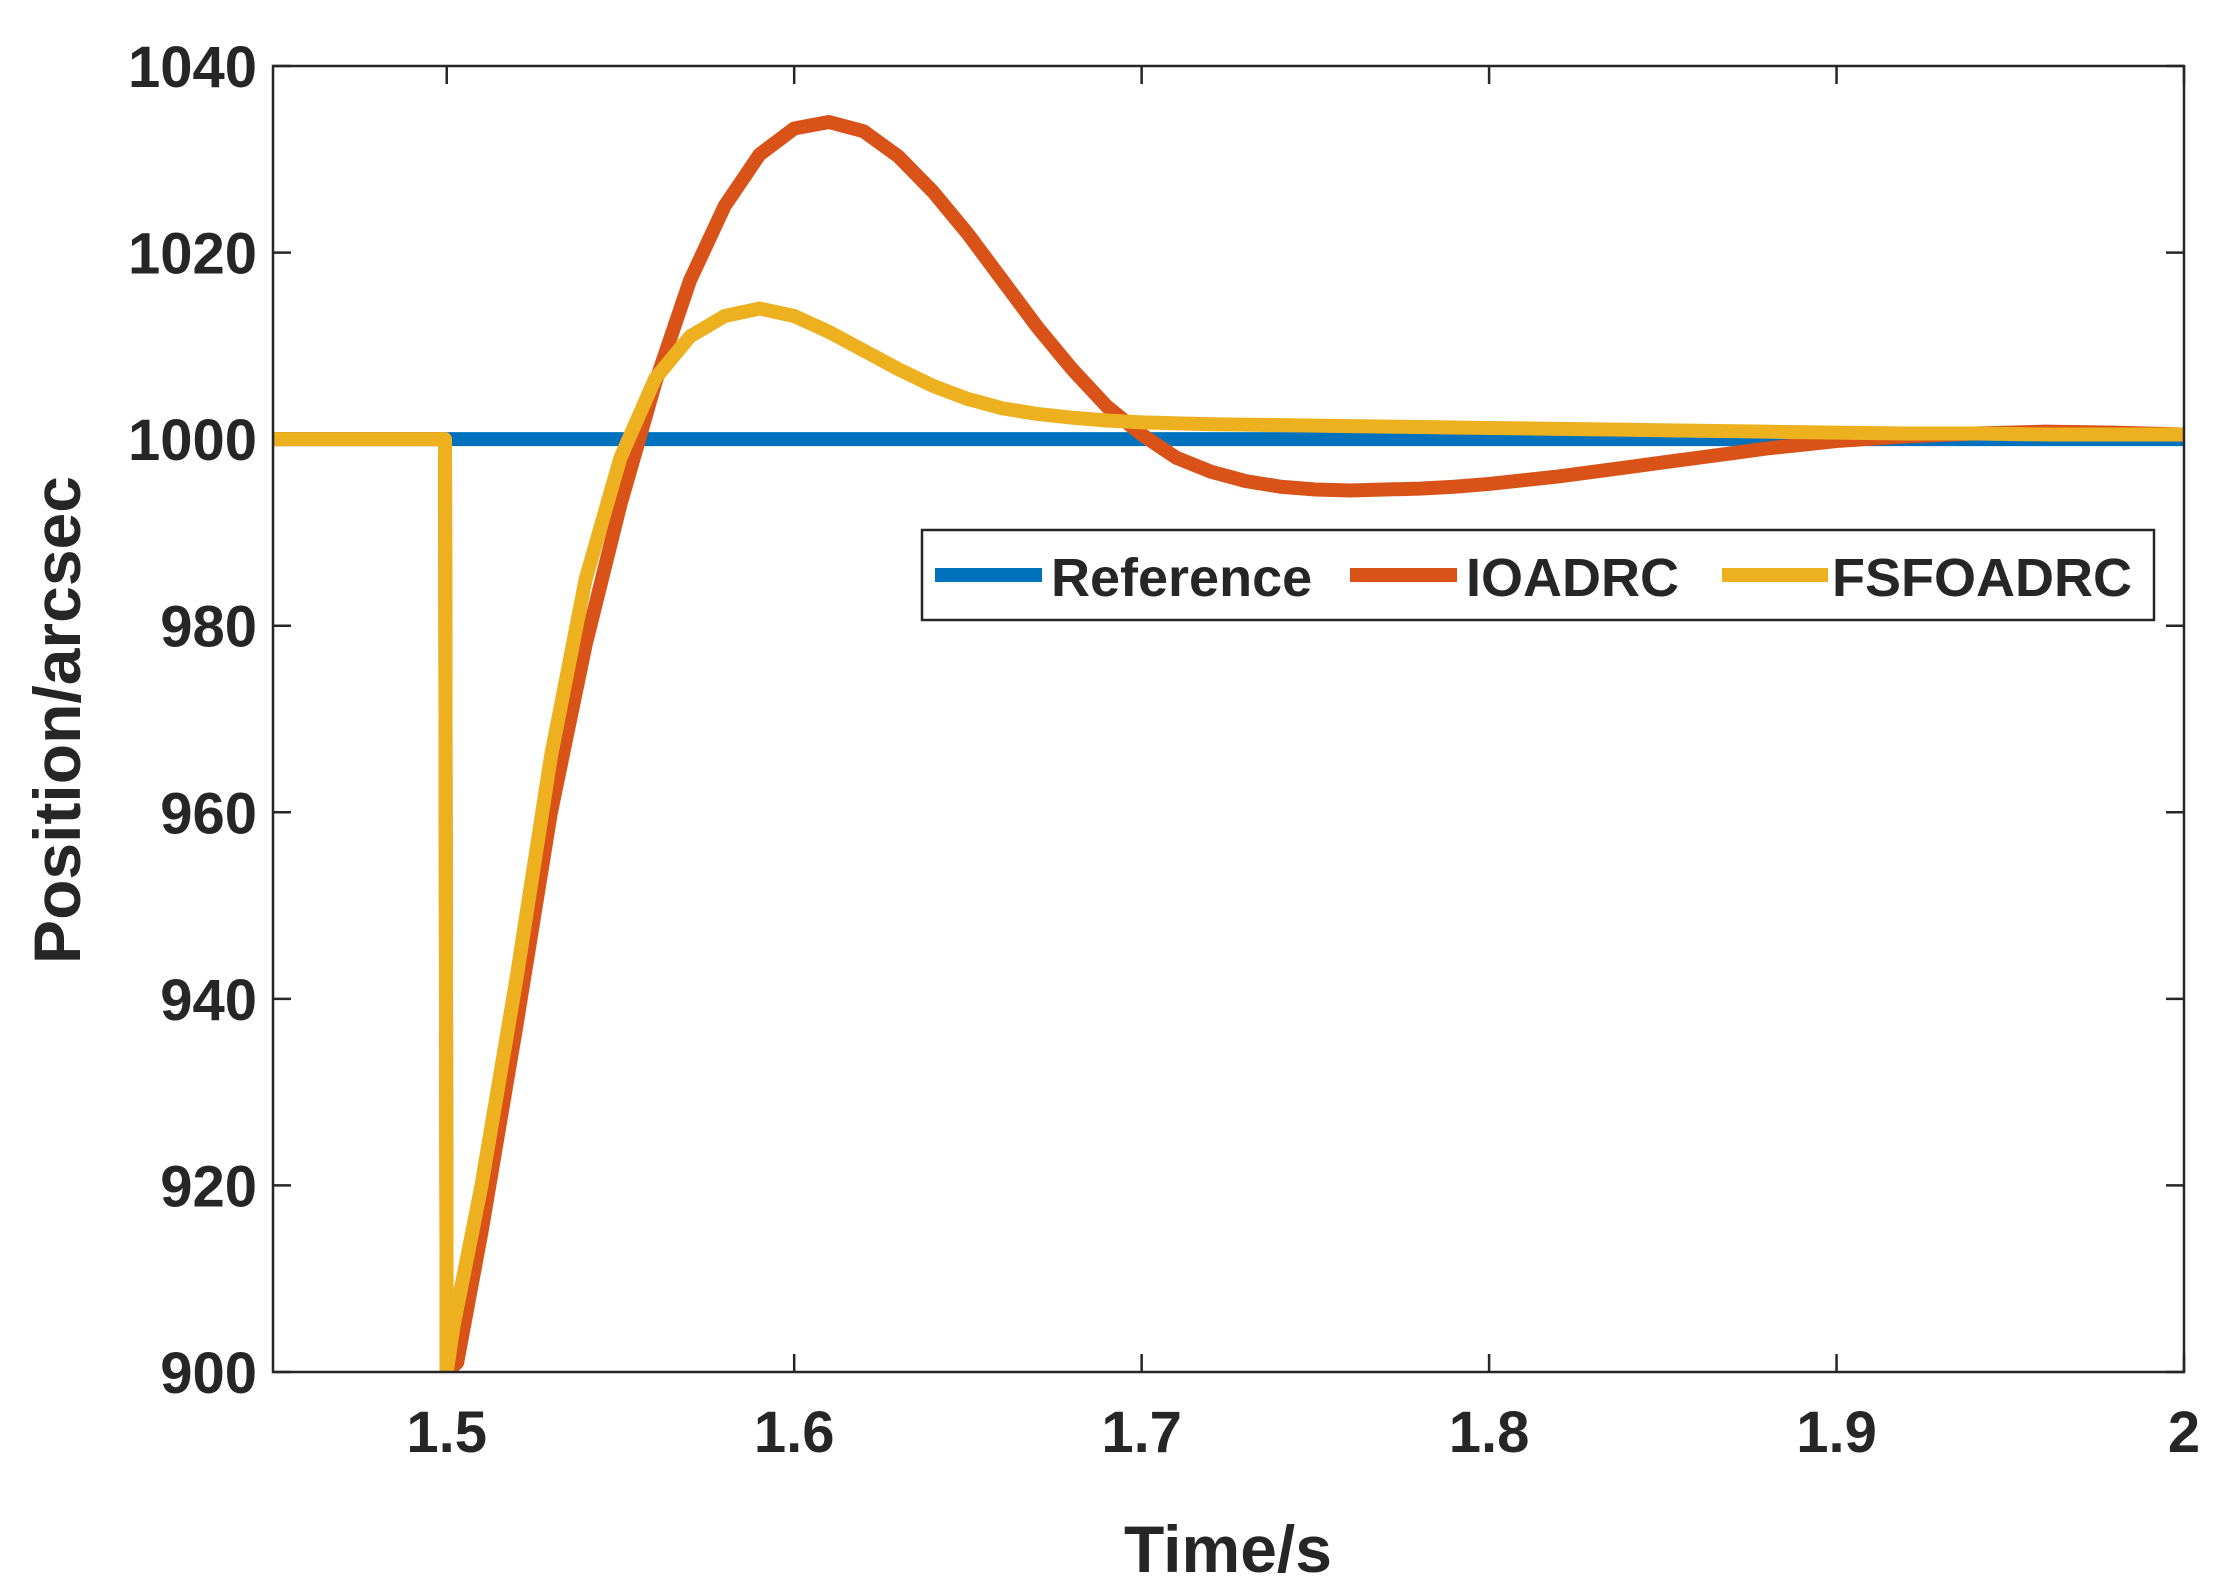 The width and height of the screenshot is (2231, 1593). What do you see at coordinates (208, 1373) in the screenshot?
I see `y-tick-label: 900` at bounding box center [208, 1373].